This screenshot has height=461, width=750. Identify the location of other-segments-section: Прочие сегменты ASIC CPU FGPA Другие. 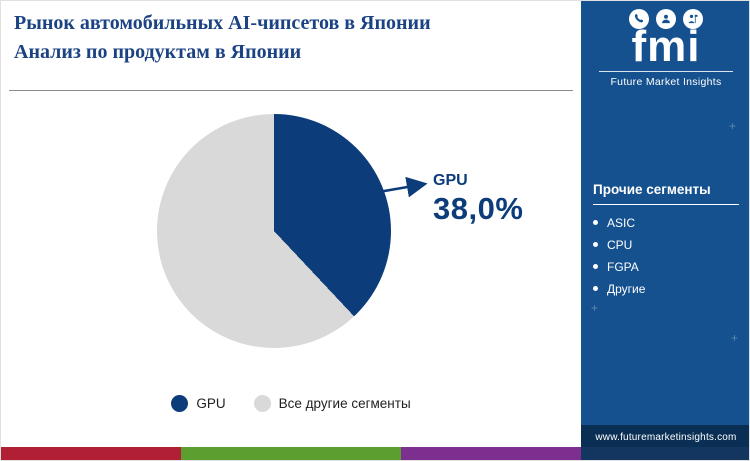
(666, 239).